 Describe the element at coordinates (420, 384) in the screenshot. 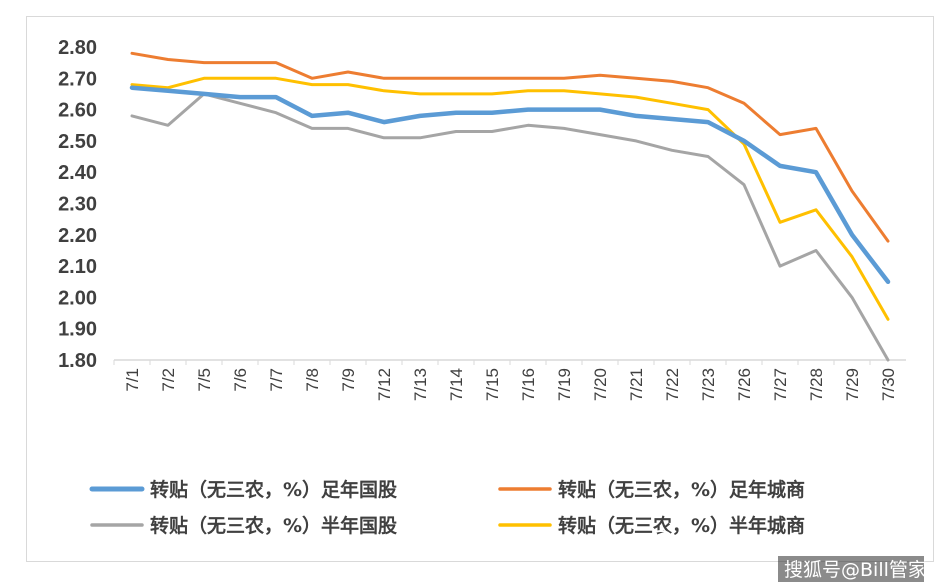

I see `x-tick-label: 7/13` at that location.